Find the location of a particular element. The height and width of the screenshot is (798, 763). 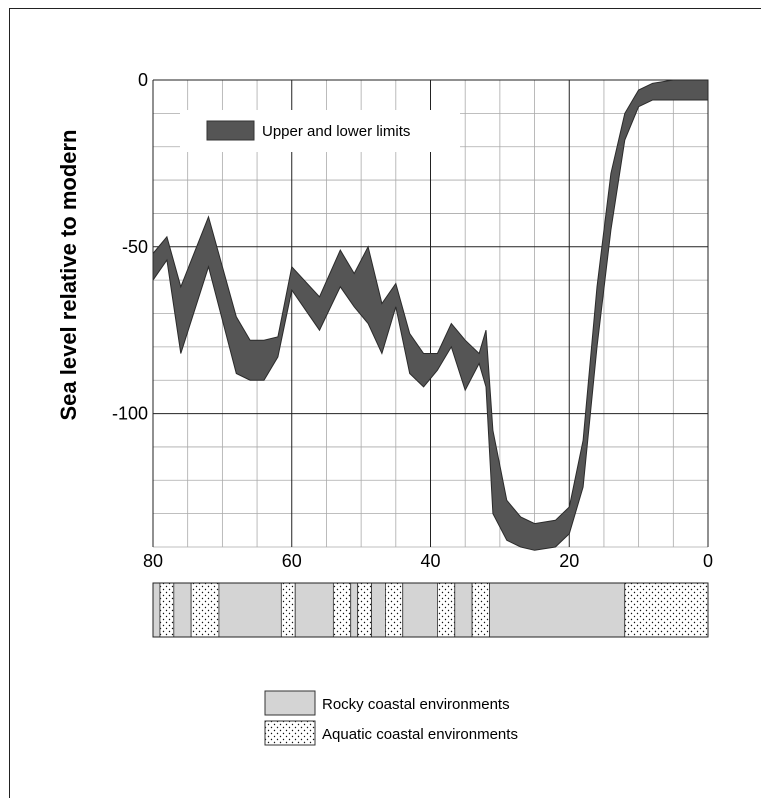

legend-swatch-upper-lower-limits is located at coordinates (230, 130).